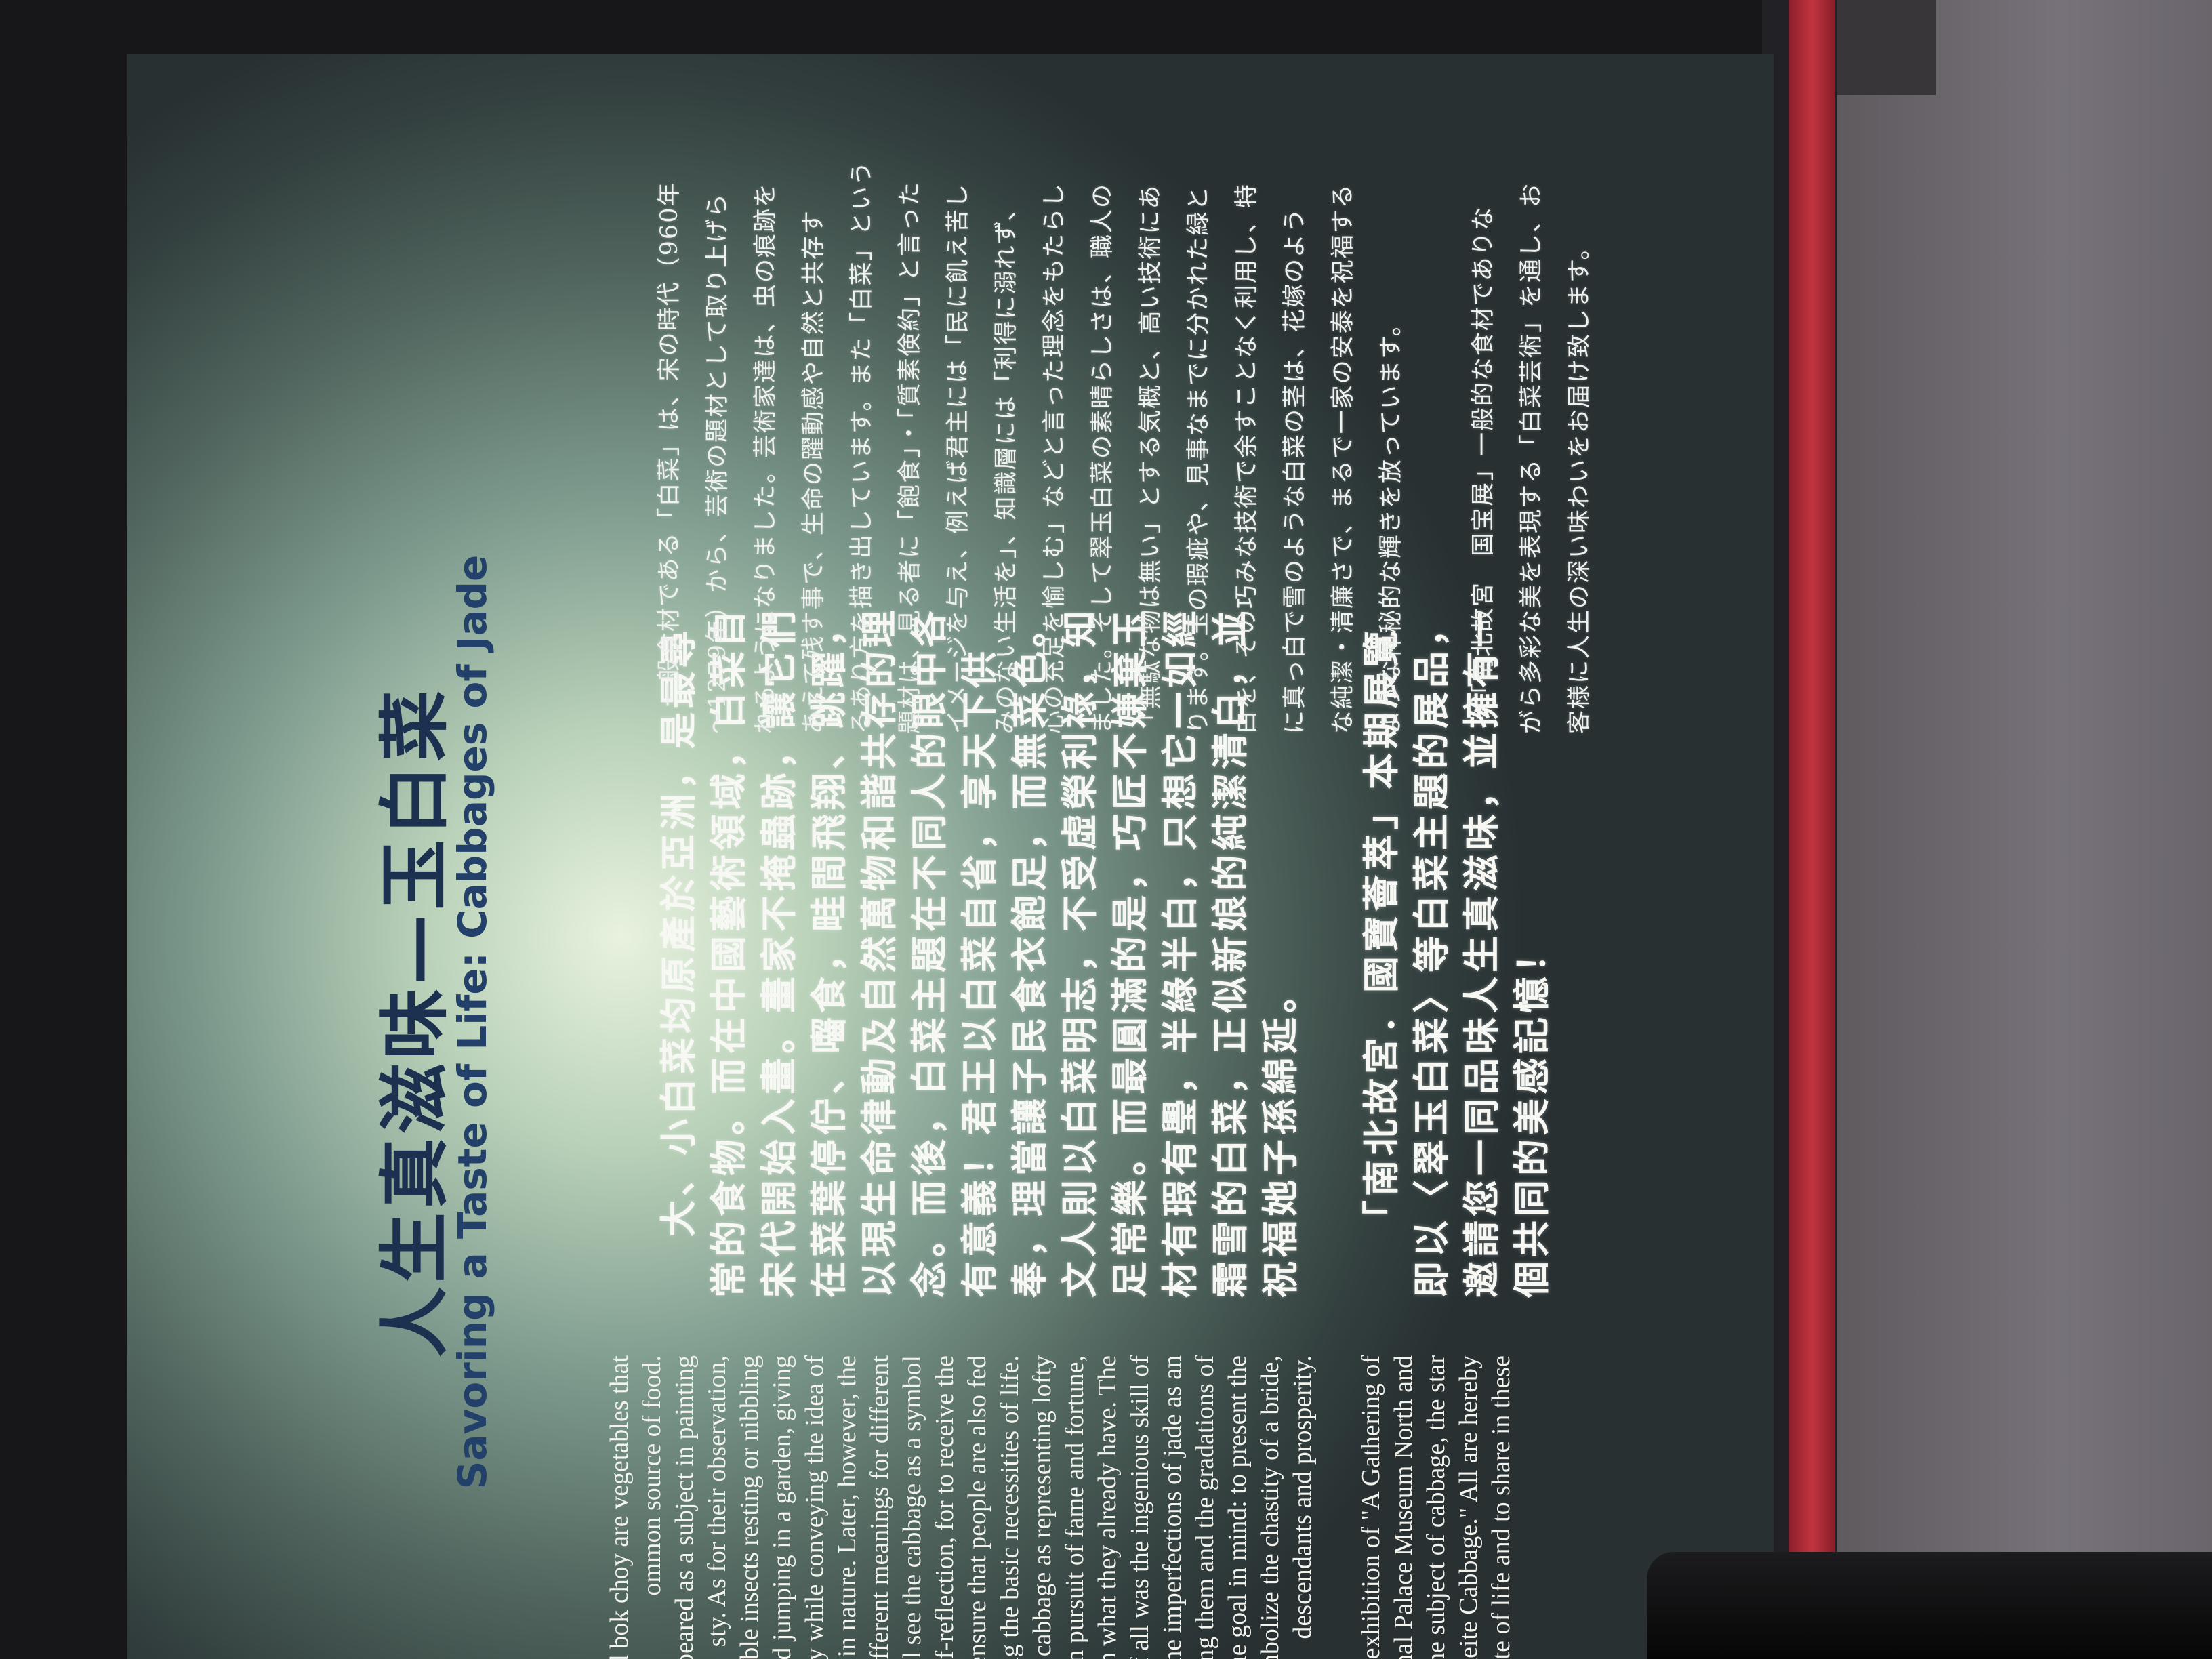 Image resolution: width=2212 pixels, height=1659 pixels. What do you see at coordinates (959, 458) in the screenshot?
I see `japanese-line: イメージを与え、例えば君主には「民に飢え苦し` at bounding box center [959, 458].